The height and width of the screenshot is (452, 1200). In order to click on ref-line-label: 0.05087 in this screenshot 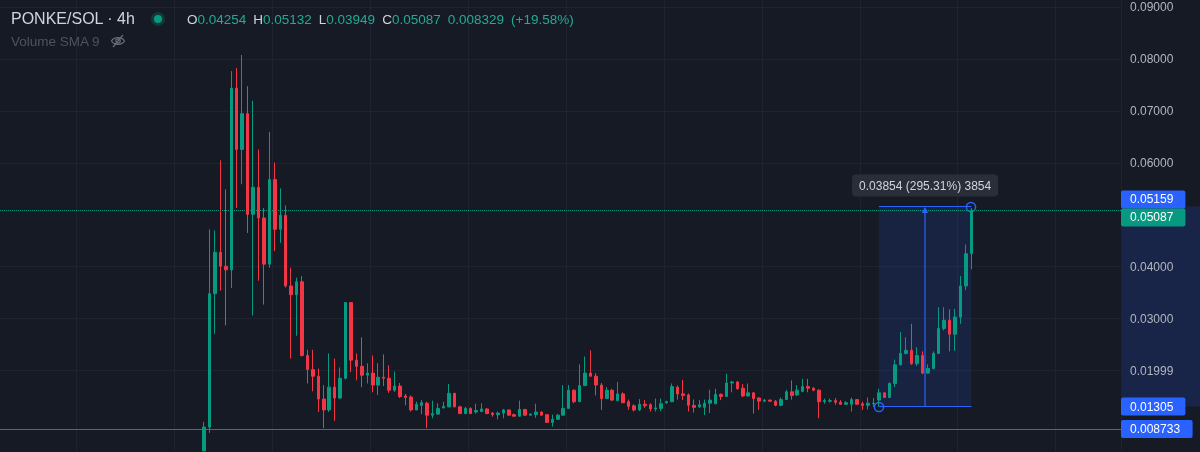, I will do `click(1152, 217)`.